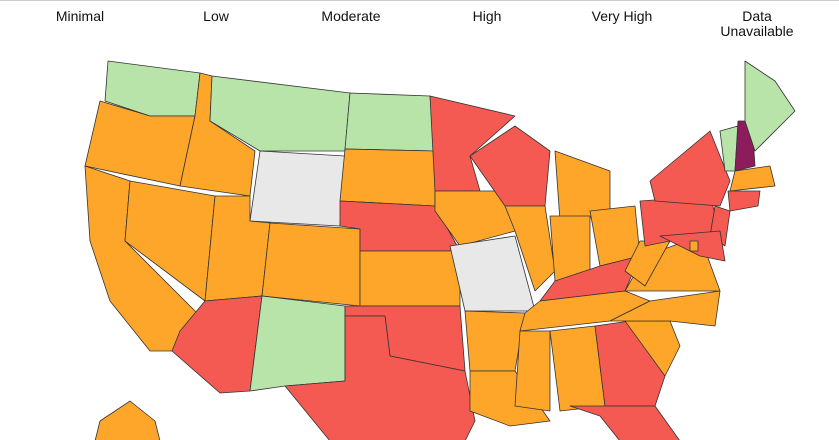 This screenshot has width=839, height=440. I want to click on legend-label: Data Unavailable, so click(757, 23).